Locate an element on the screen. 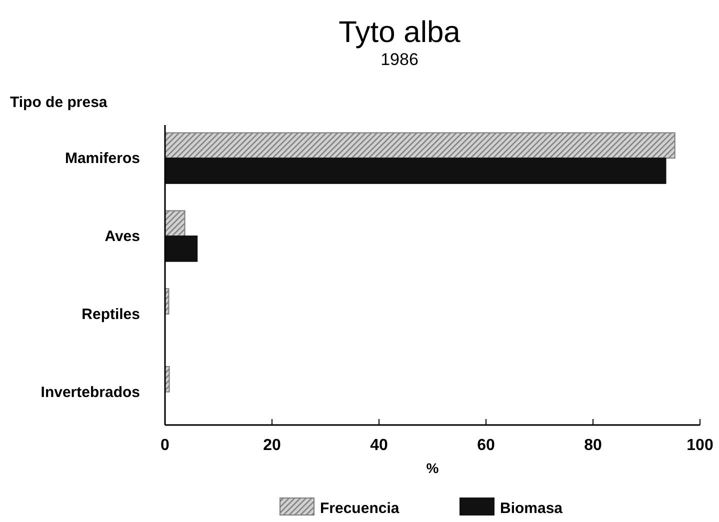  y-tick-label: Reptiles is located at coordinates (111, 314).